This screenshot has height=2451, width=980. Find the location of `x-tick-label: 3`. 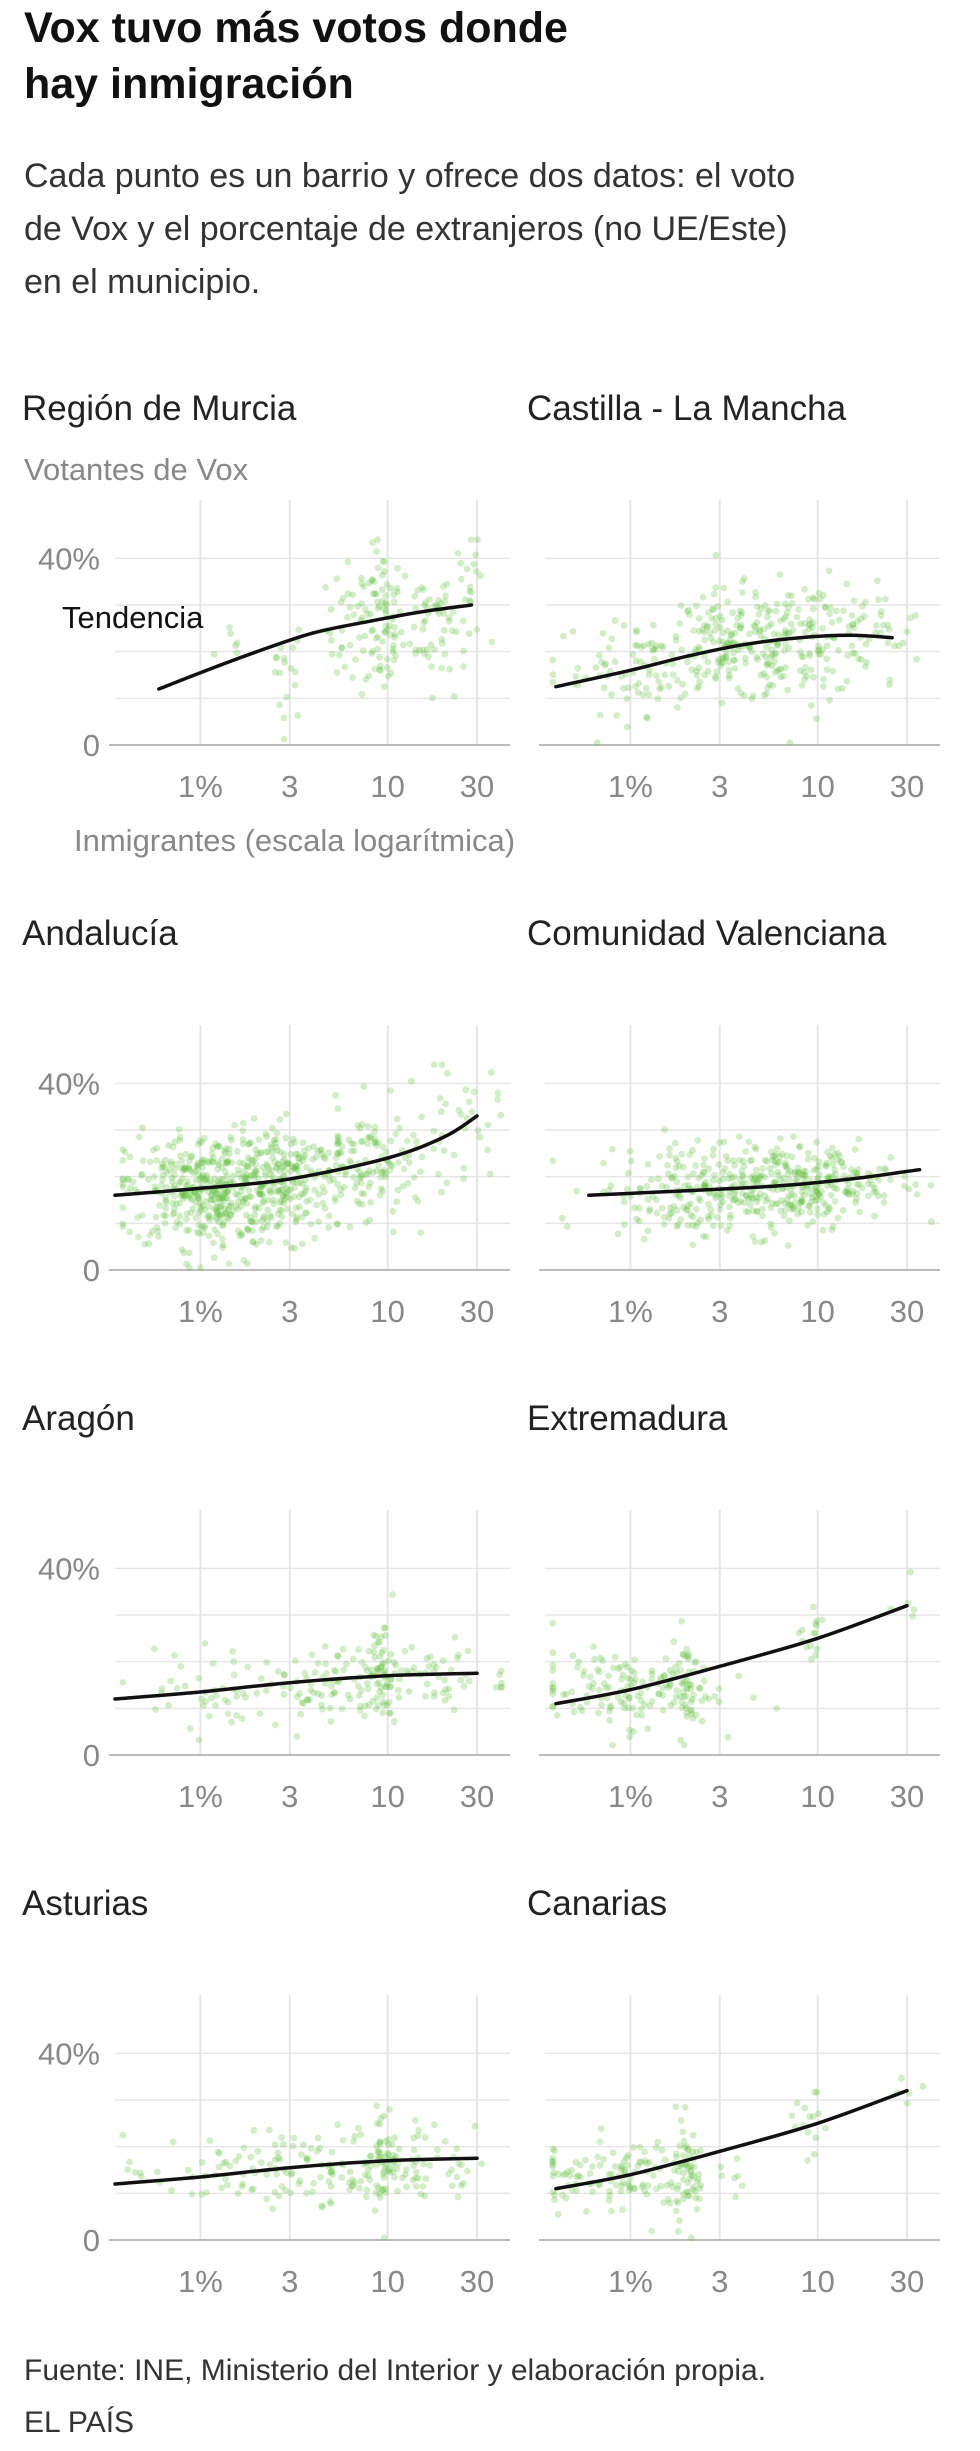

x-tick-label: 3 is located at coordinates (289, 1796).